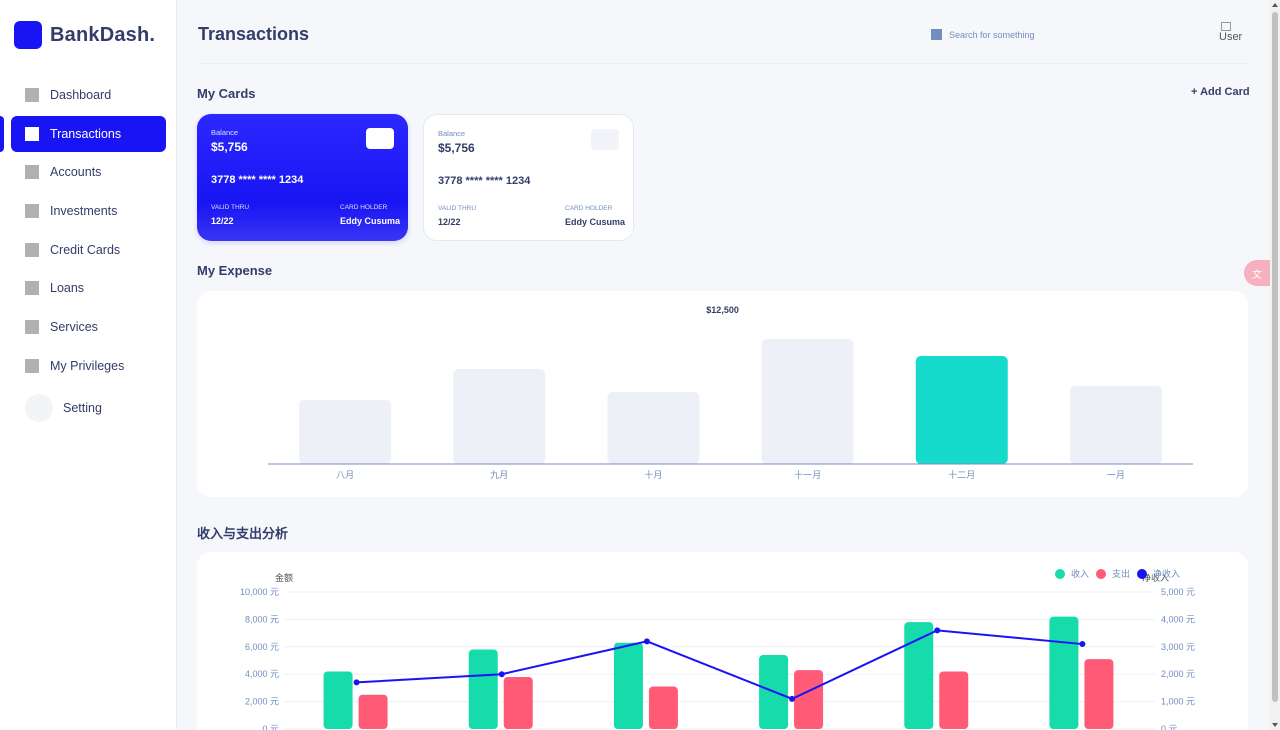 The image size is (1280, 730). Describe the element at coordinates (1019, 34) in the screenshot. I see `search-input` at that location.